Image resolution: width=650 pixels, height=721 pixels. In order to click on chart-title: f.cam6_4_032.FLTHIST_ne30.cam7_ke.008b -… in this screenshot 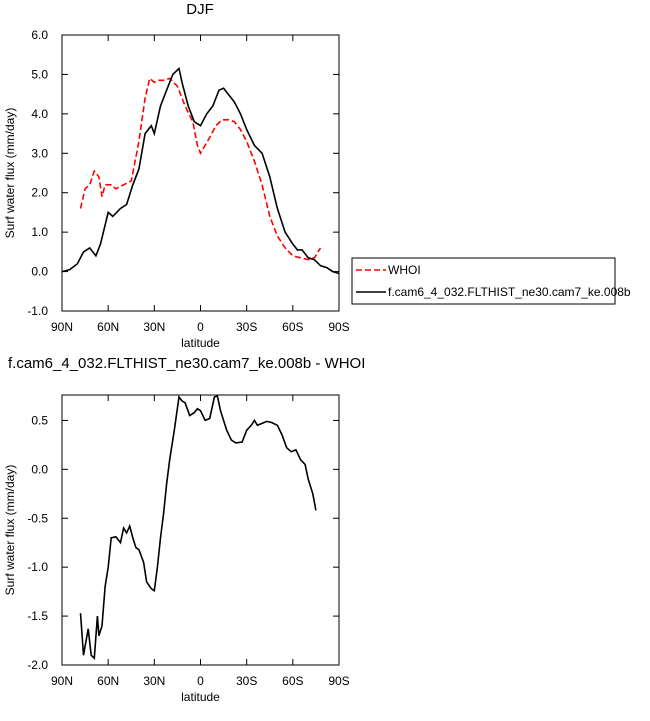, I will do `click(186, 363)`.